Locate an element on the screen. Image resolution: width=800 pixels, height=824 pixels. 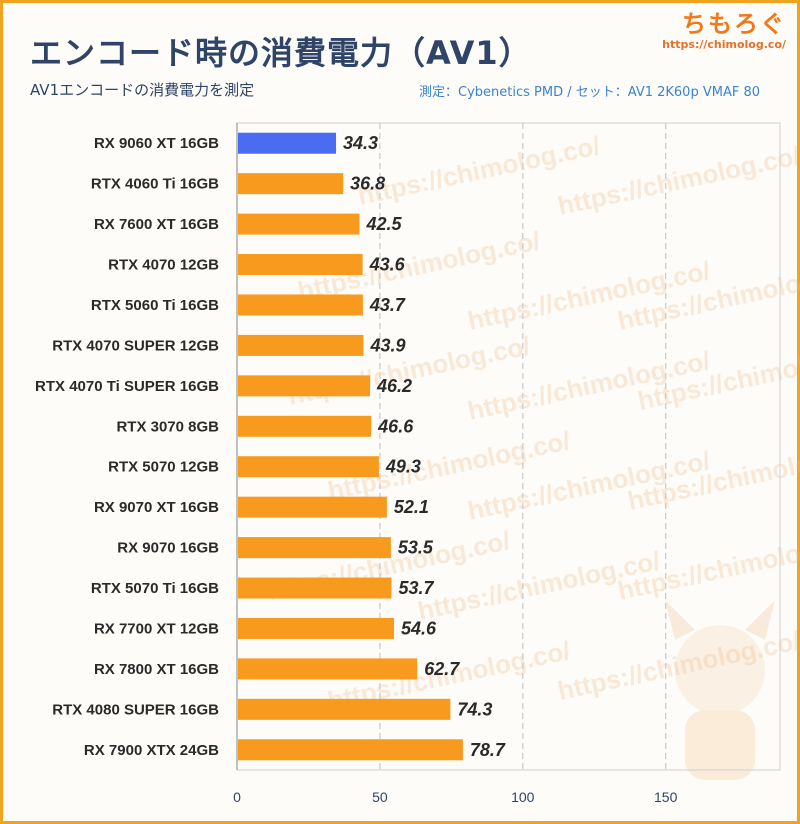
x-axis-ticks: 0 50 100 150 is located at coordinates (455, 797).